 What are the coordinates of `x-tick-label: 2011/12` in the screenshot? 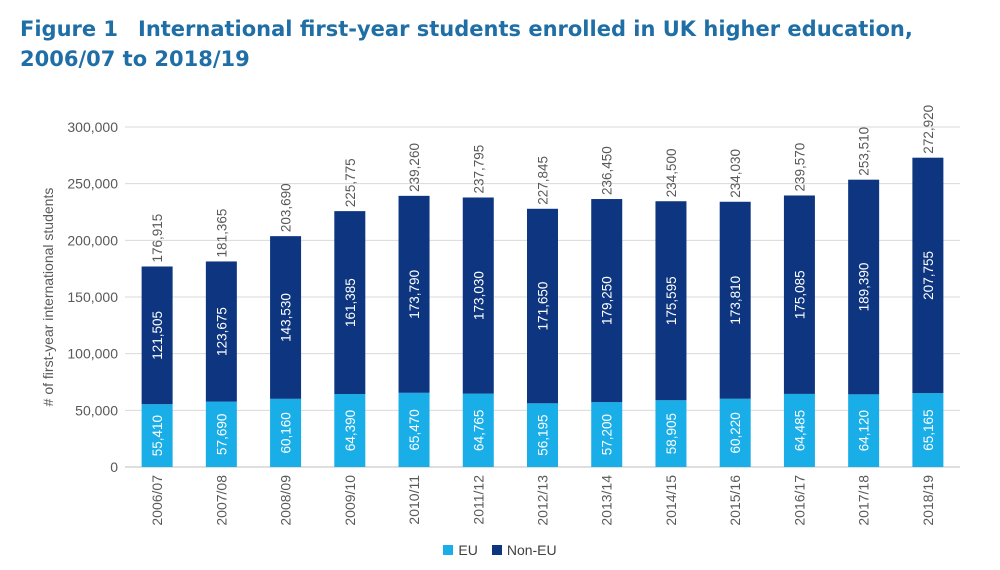 It's located at (478, 500).